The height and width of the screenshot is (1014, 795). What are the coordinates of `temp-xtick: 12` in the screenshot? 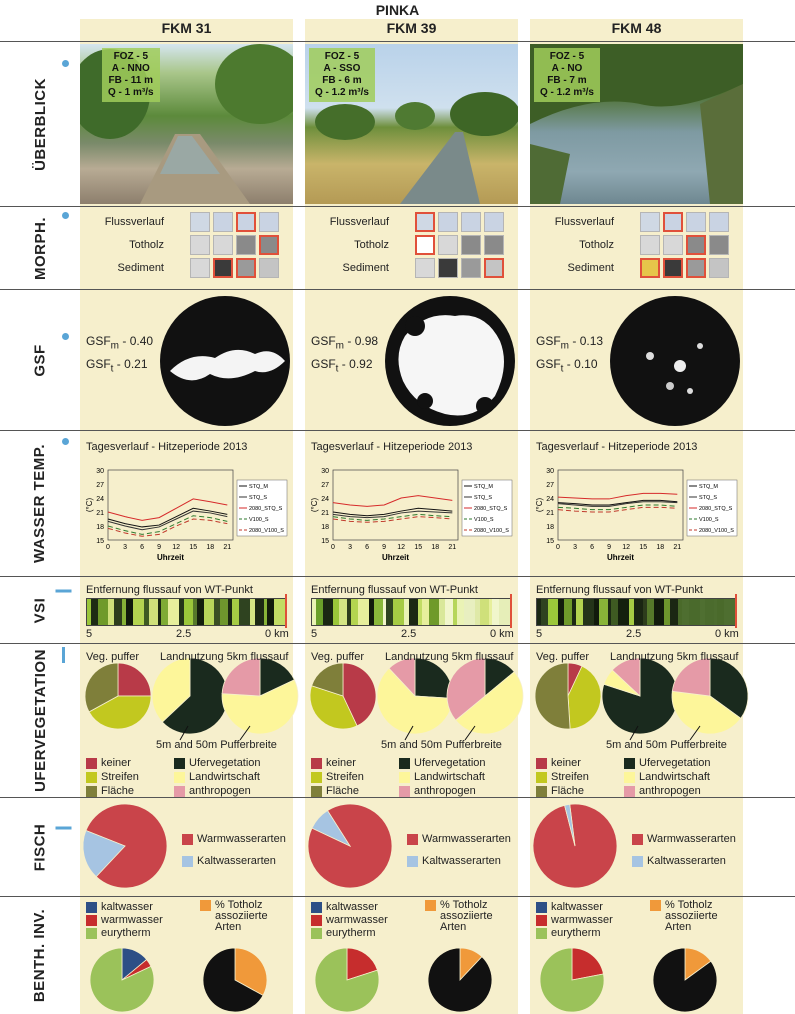 It's located at (626, 547).